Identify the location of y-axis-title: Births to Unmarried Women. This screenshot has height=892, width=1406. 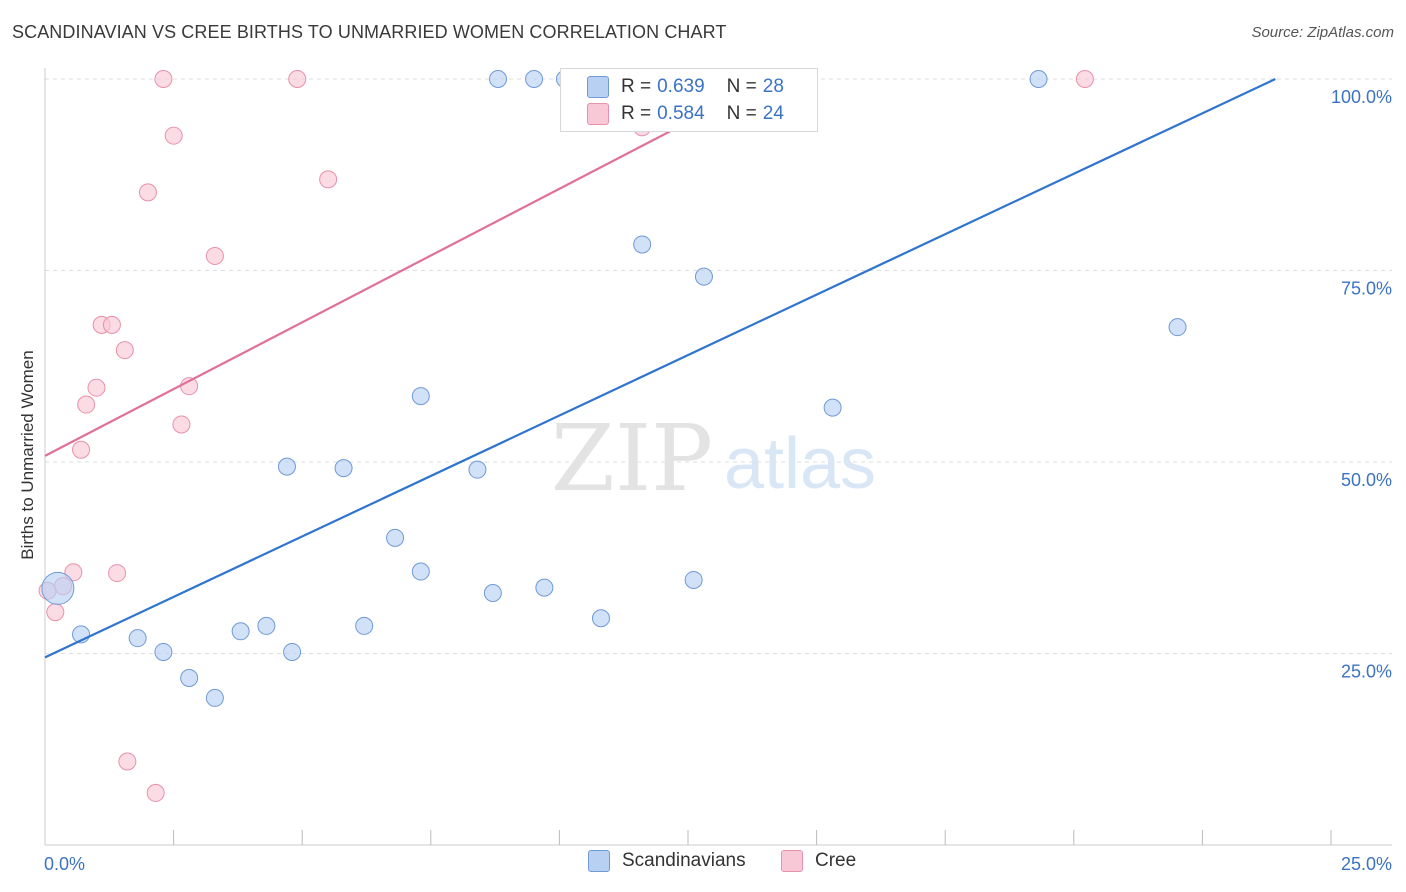
(27, 455).